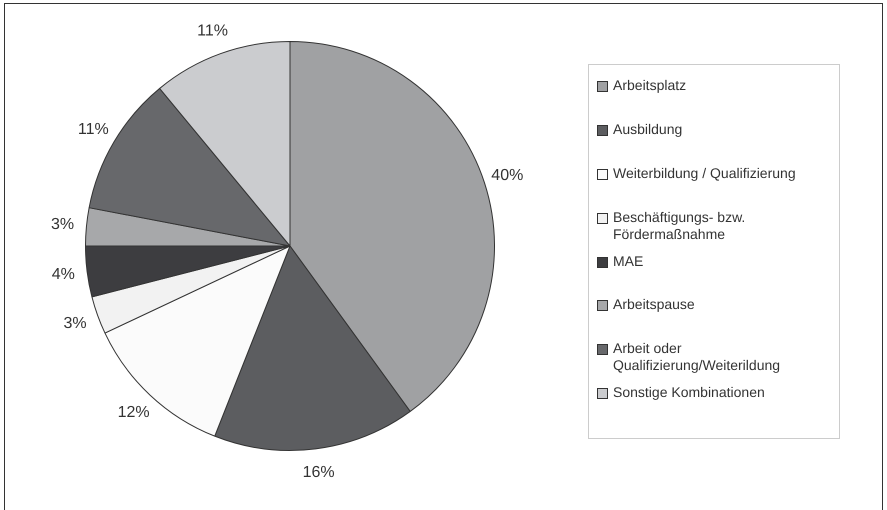  I want to click on data-label: 12%, so click(134, 412).